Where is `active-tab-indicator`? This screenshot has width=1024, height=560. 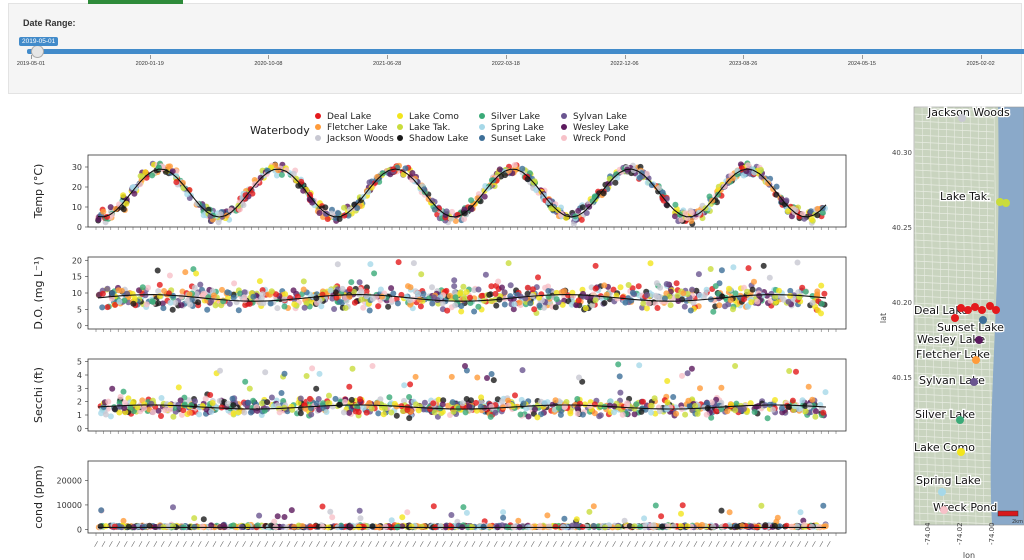
active-tab-indicator is located at coordinates (135, 2).